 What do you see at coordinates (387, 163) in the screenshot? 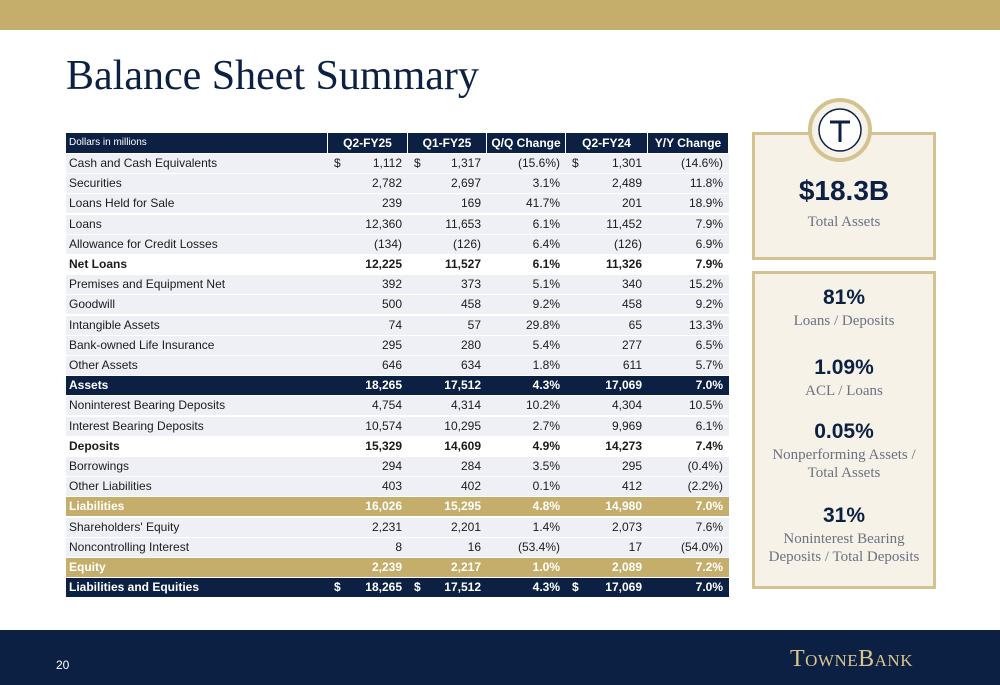
I see `cell-value: 1,112` at bounding box center [387, 163].